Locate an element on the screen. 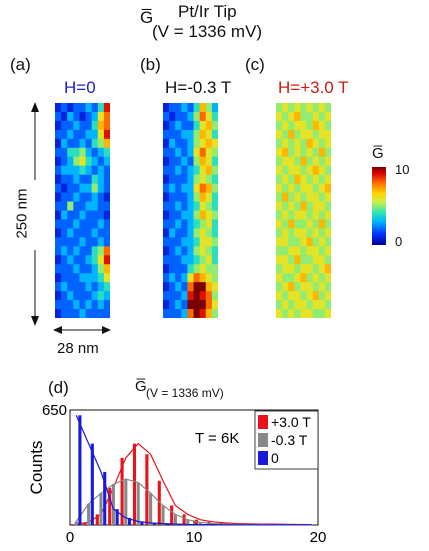 This screenshot has width=429, height=551. x-tick-label: 20 is located at coordinates (318, 537).